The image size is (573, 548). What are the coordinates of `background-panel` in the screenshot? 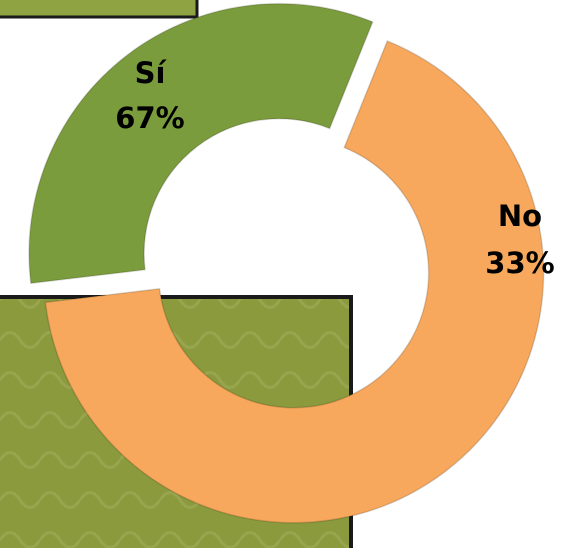 It's located at (99, 9).